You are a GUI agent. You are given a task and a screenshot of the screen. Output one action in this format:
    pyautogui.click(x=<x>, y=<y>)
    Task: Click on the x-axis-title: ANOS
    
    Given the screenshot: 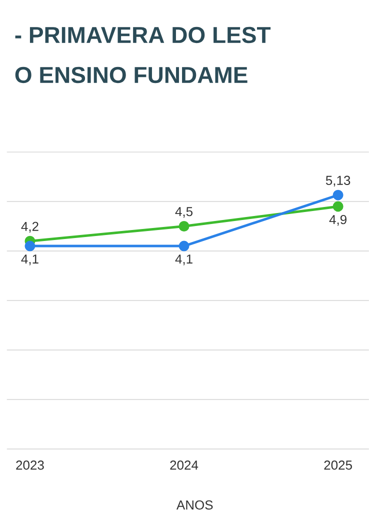 What is the action you would take?
    pyautogui.click(x=194, y=505)
    